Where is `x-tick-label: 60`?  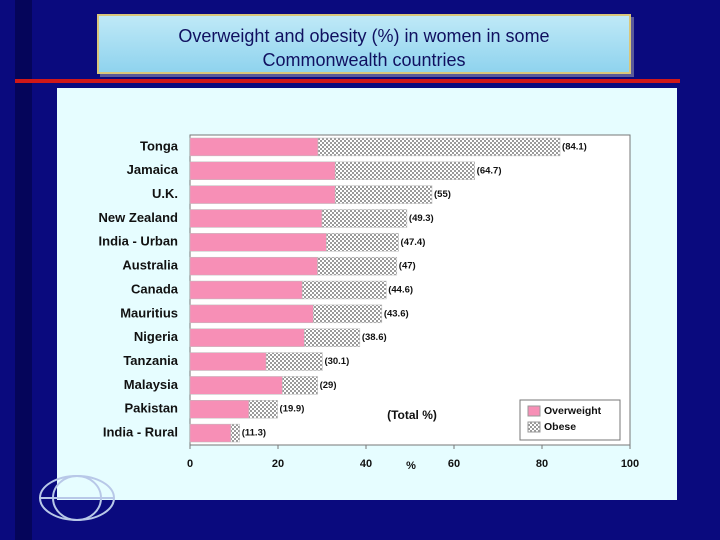
x-tick-label: 60 is located at coordinates (454, 464).